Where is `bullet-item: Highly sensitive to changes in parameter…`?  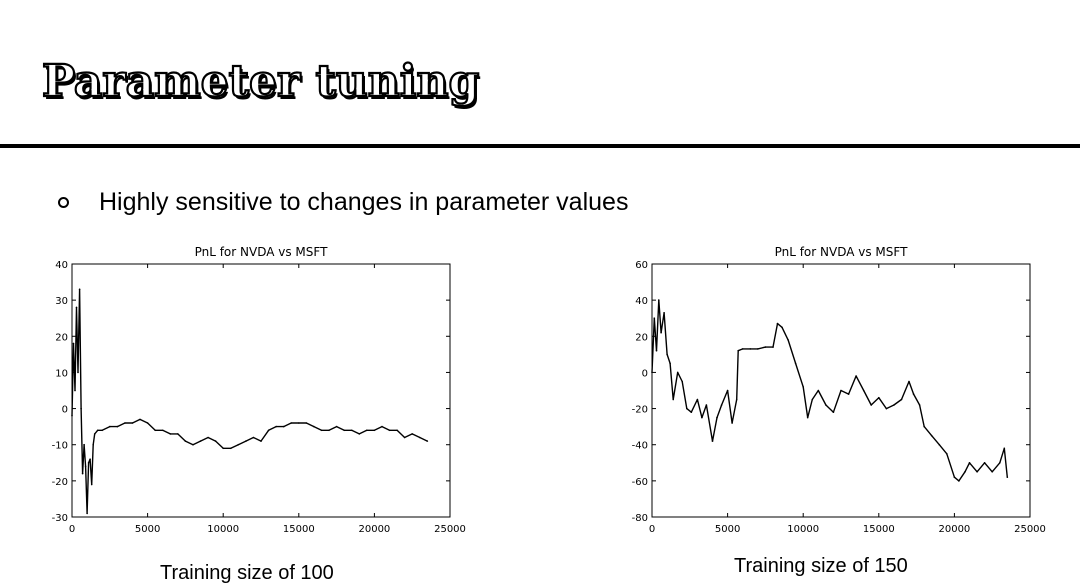
bullet-item: Highly sensitive to changes in parameter… is located at coordinates (343, 202).